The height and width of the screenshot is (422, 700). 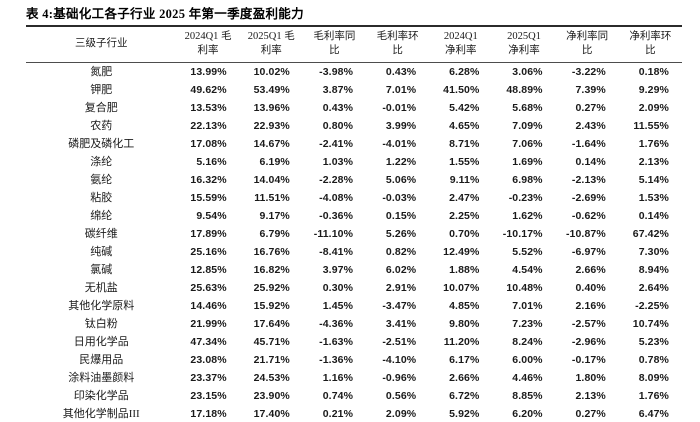 What do you see at coordinates (650, 324) in the screenshot?
I see `value-cell: 10.74%` at bounding box center [650, 324].